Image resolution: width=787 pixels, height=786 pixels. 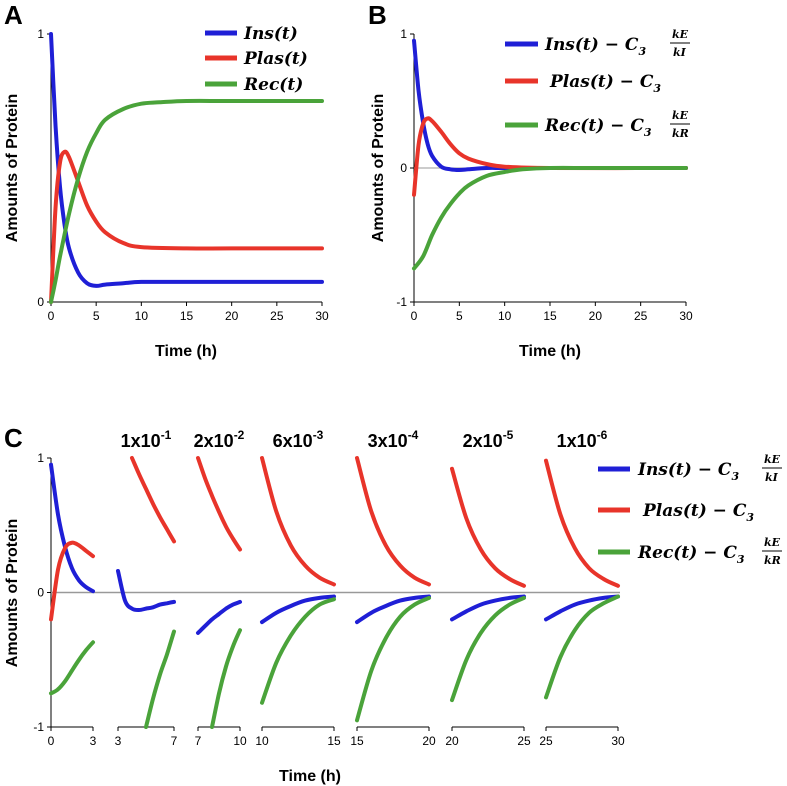 What do you see at coordinates (13, 438) in the screenshot?
I see `panel-label-c: C` at bounding box center [13, 438].